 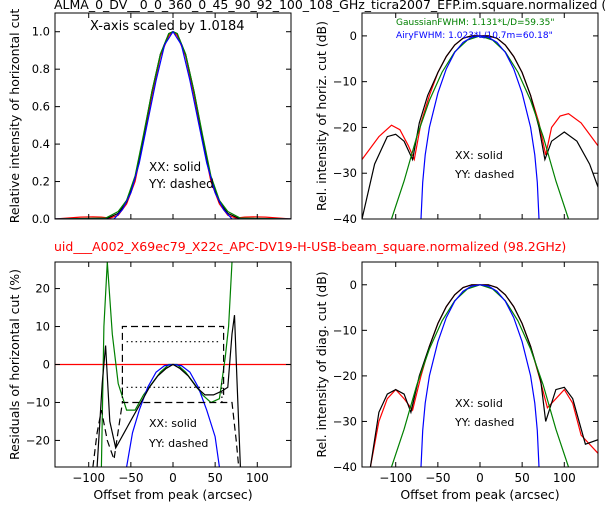 What do you see at coordinates (41, 144) in the screenshot?
I see `y-tick-label: 0.4` at bounding box center [41, 144].